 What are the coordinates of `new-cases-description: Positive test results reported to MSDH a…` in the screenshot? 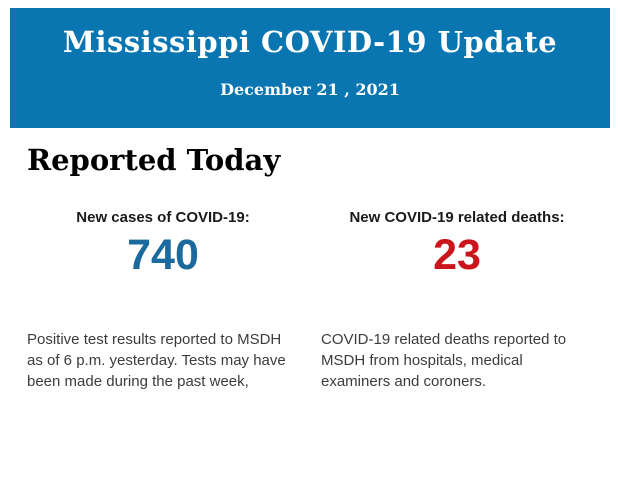 It's located at (156, 360).